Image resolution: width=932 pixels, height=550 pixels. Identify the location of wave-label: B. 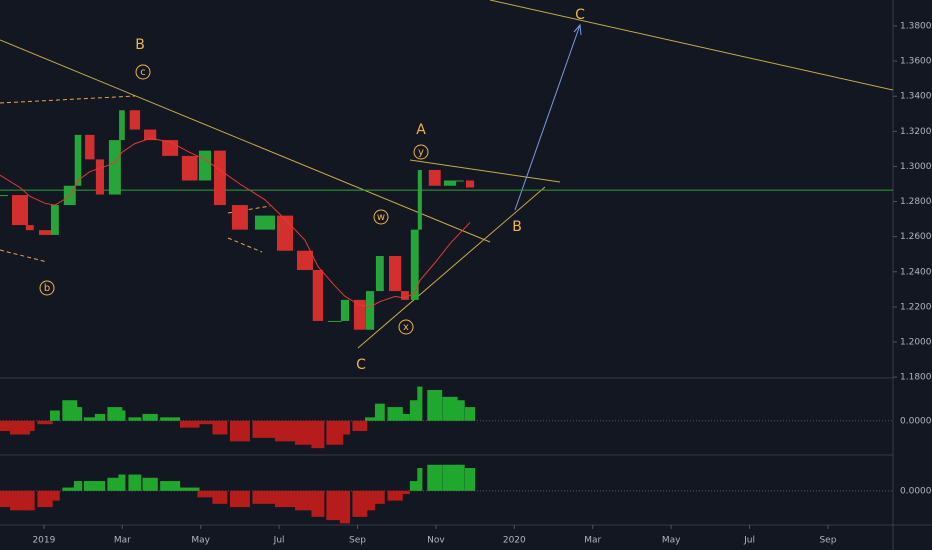
(140, 45).